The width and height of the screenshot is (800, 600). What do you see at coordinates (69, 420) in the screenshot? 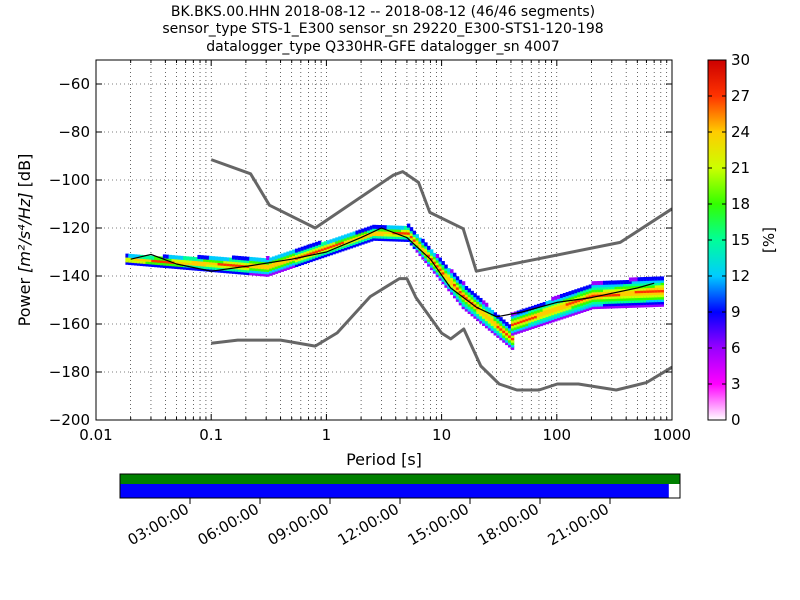
I see `y-tick-label: −200` at bounding box center [69, 420].